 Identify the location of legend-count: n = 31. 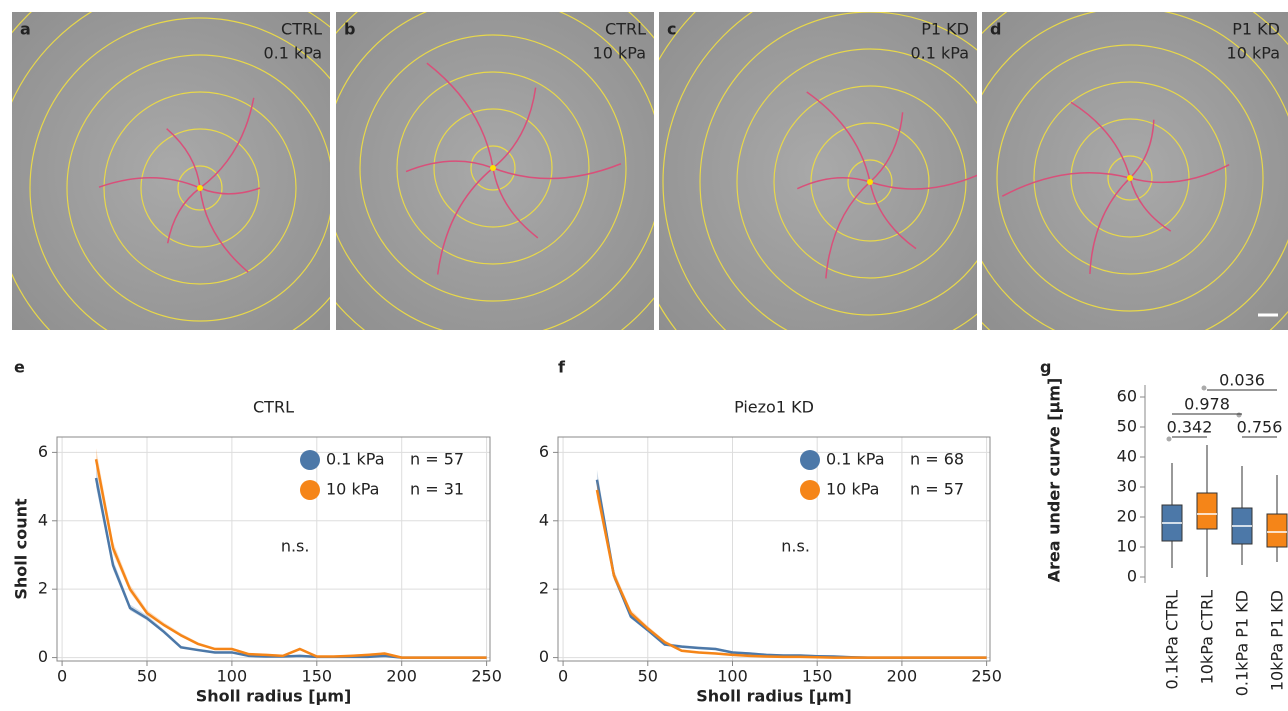
(437, 489).